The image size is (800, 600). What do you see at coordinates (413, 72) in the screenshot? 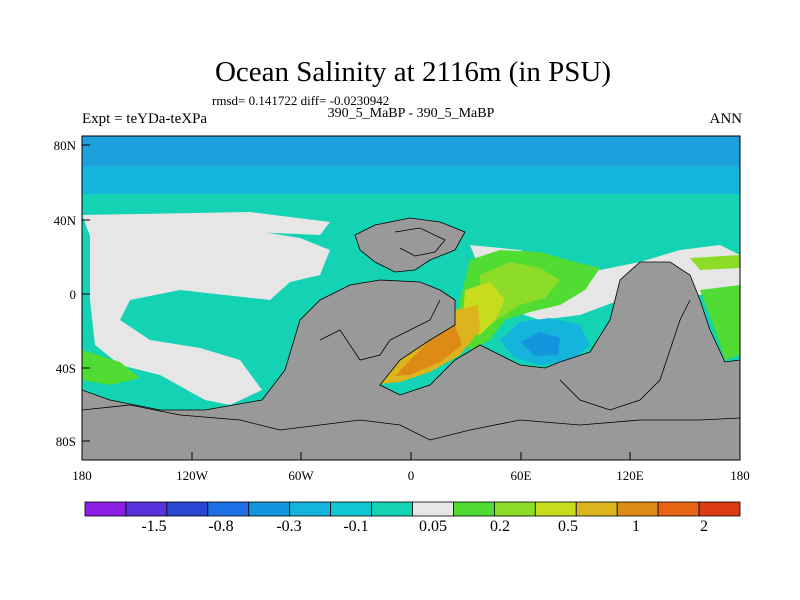
I see `chart-title: Ocean Salinity at 2116m (in PSU)` at bounding box center [413, 72].